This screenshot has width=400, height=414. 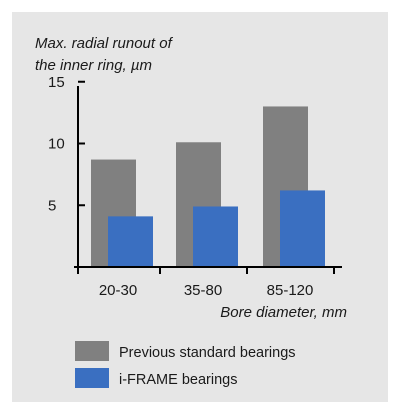 I want to click on x-tick-label-35-80: 35-80, so click(x=203, y=290).